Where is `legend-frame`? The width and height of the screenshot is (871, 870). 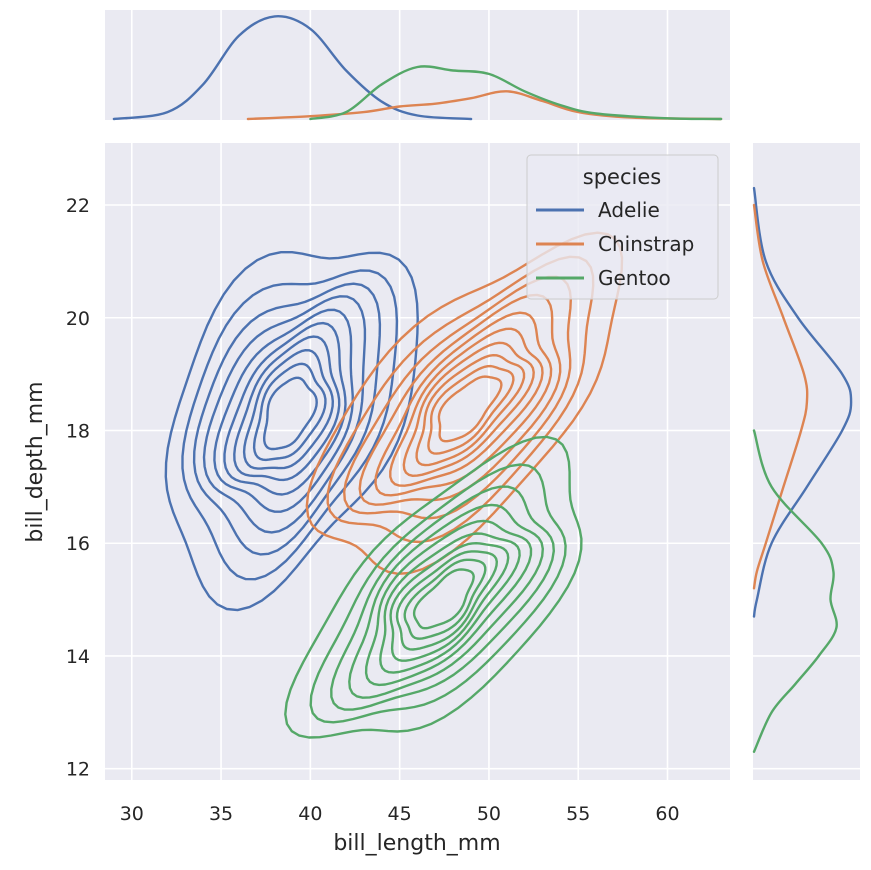 legend-frame is located at coordinates (622, 227).